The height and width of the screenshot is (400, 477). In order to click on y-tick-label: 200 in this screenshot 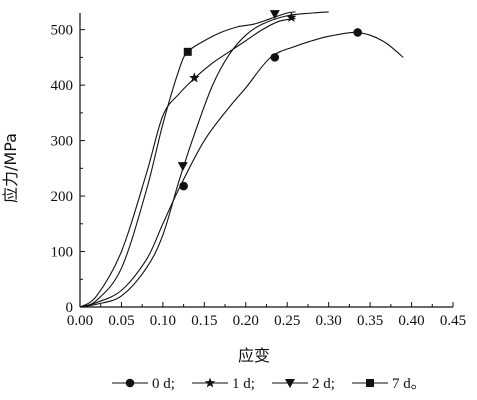, I will do `click(62, 197)`.